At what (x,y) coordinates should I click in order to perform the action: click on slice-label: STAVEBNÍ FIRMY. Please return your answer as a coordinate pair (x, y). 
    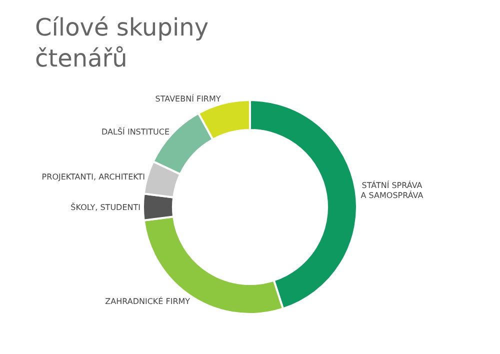
    Looking at the image, I should click on (188, 99).